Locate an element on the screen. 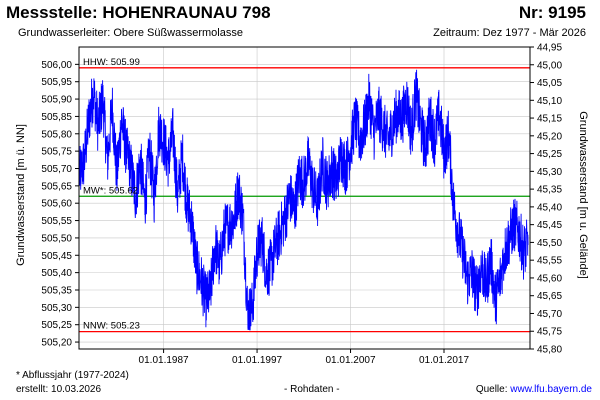  y2-tick-label: 45,80 is located at coordinates (549, 350).